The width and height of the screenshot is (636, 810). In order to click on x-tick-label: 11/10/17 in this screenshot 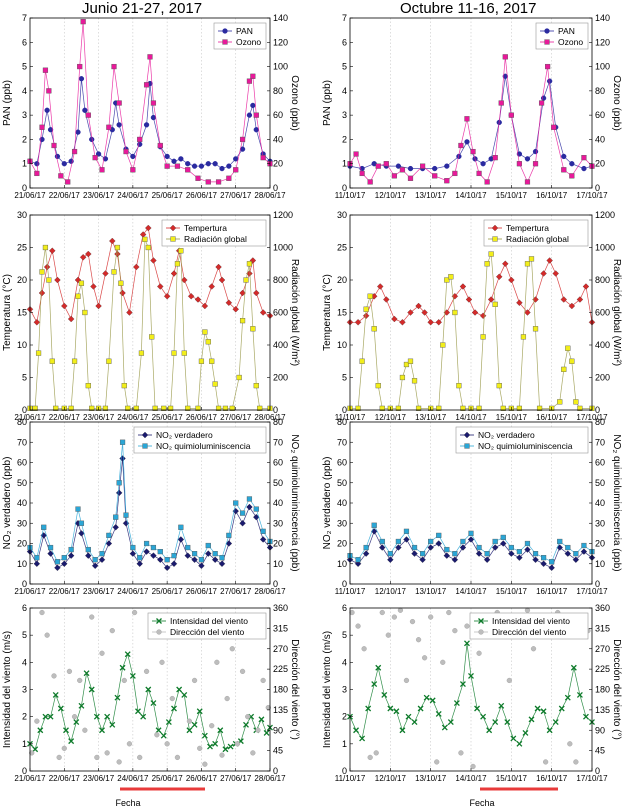, I will do `click(350, 195)`.